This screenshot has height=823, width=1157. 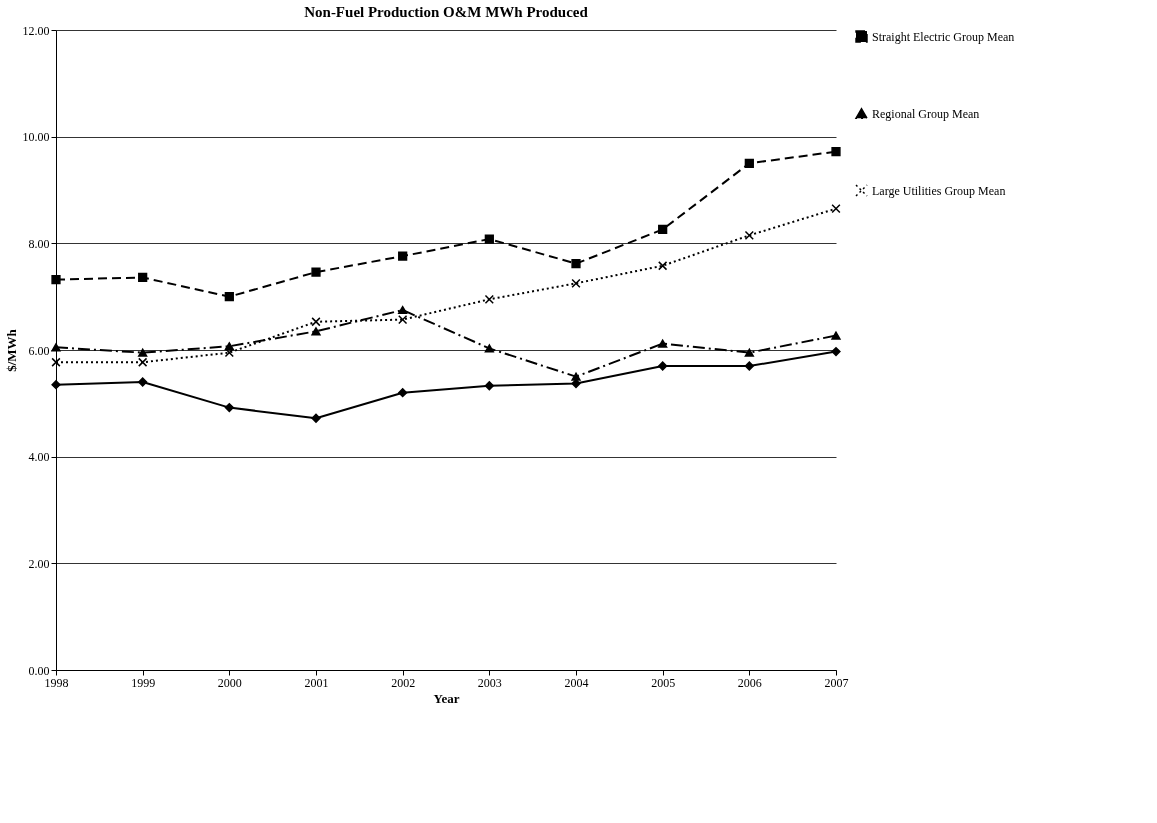 What do you see at coordinates (39, 670) in the screenshot?
I see `y-tick-label: 0.00` at bounding box center [39, 670].